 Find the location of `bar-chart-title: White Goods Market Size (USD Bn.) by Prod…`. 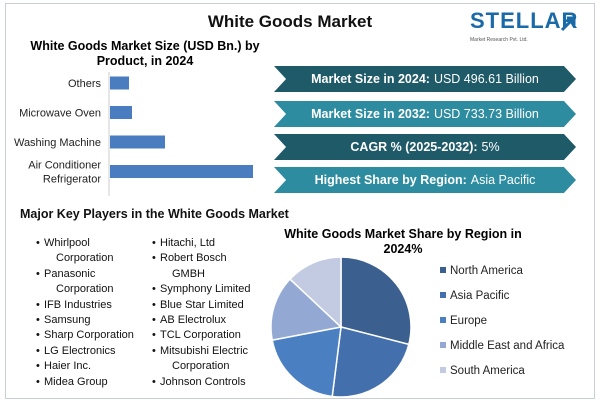

bar-chart-title: White Goods Market Size (USD Bn.) by Prod… is located at coordinates (144, 53).